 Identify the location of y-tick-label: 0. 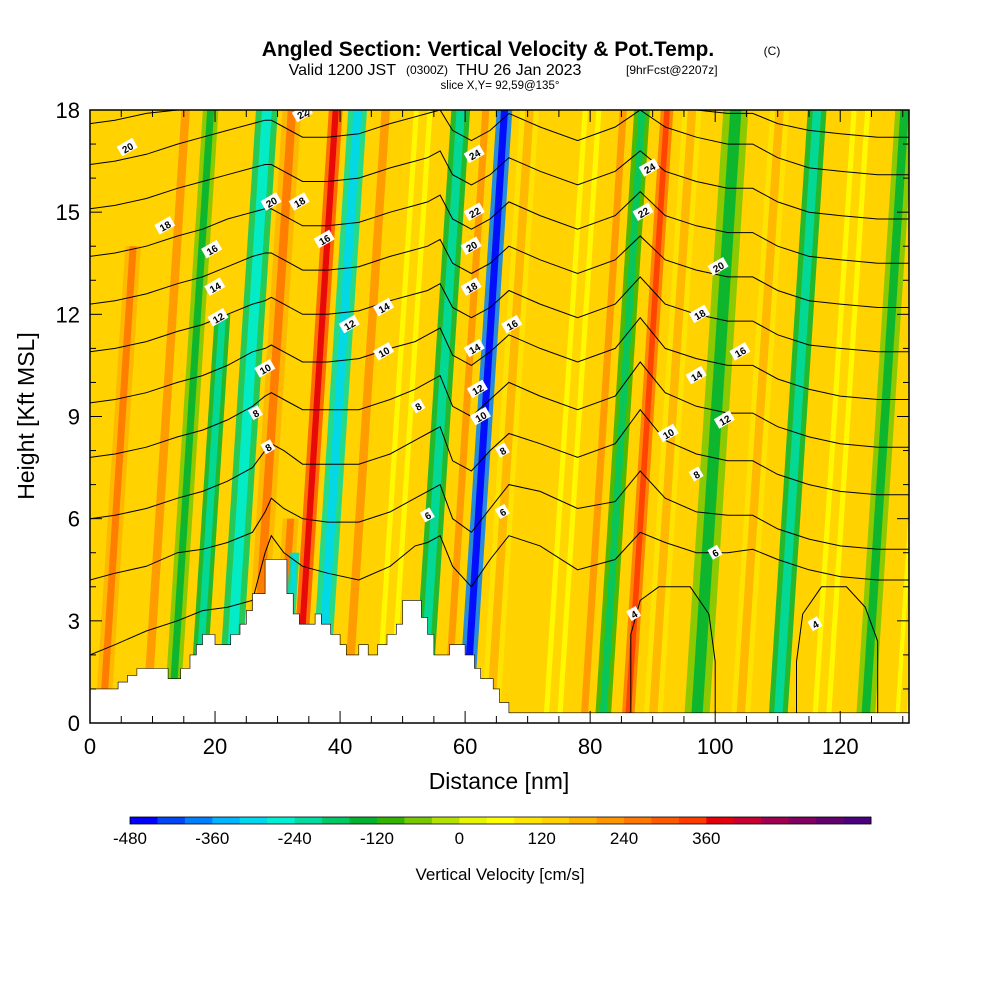
(74, 723).